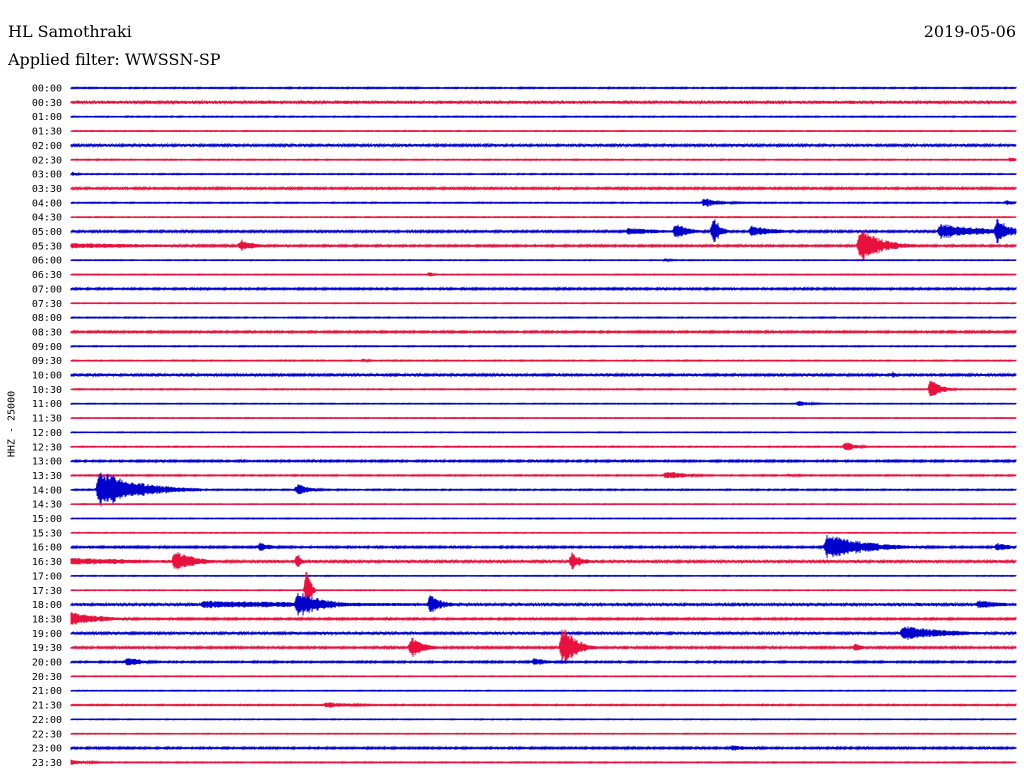 The image size is (1024, 780). I want to click on row-time-label: 17:00, so click(47, 576).